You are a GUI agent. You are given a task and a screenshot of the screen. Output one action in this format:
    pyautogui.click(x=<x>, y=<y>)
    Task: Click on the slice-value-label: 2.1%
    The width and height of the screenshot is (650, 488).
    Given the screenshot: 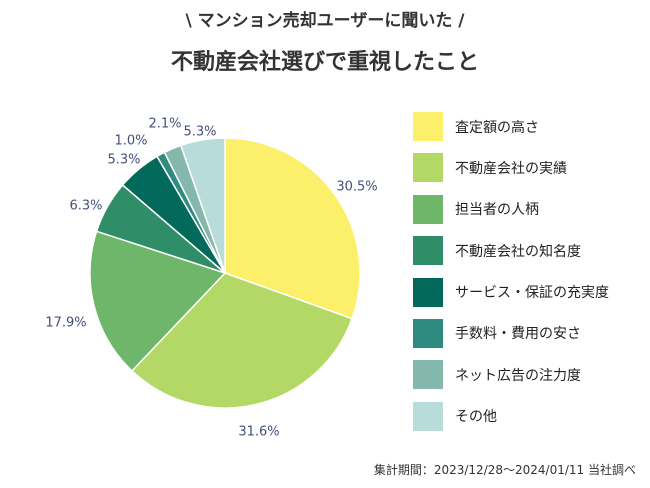 What is the action you would take?
    pyautogui.click(x=164, y=124)
    